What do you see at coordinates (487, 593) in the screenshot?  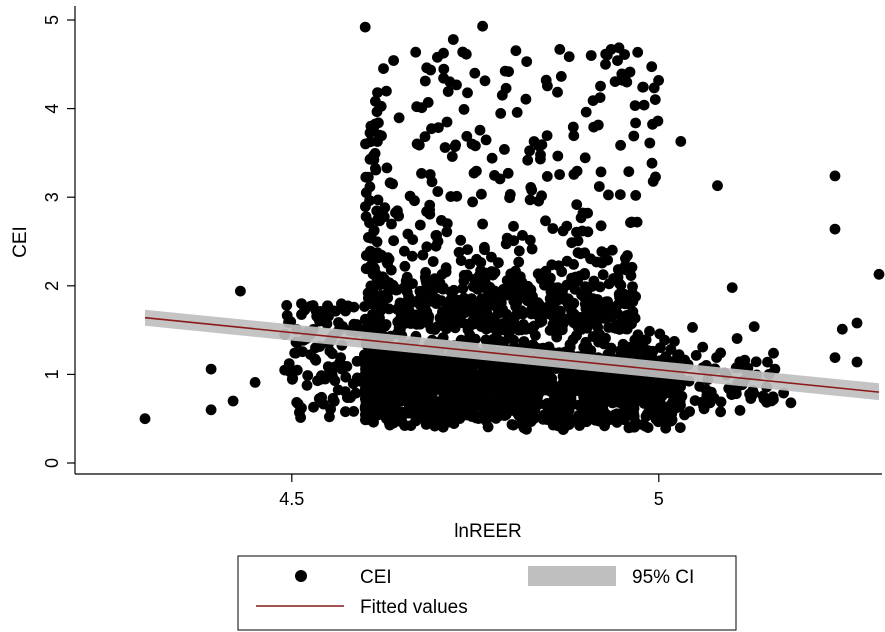 I see `legend-box` at bounding box center [487, 593].